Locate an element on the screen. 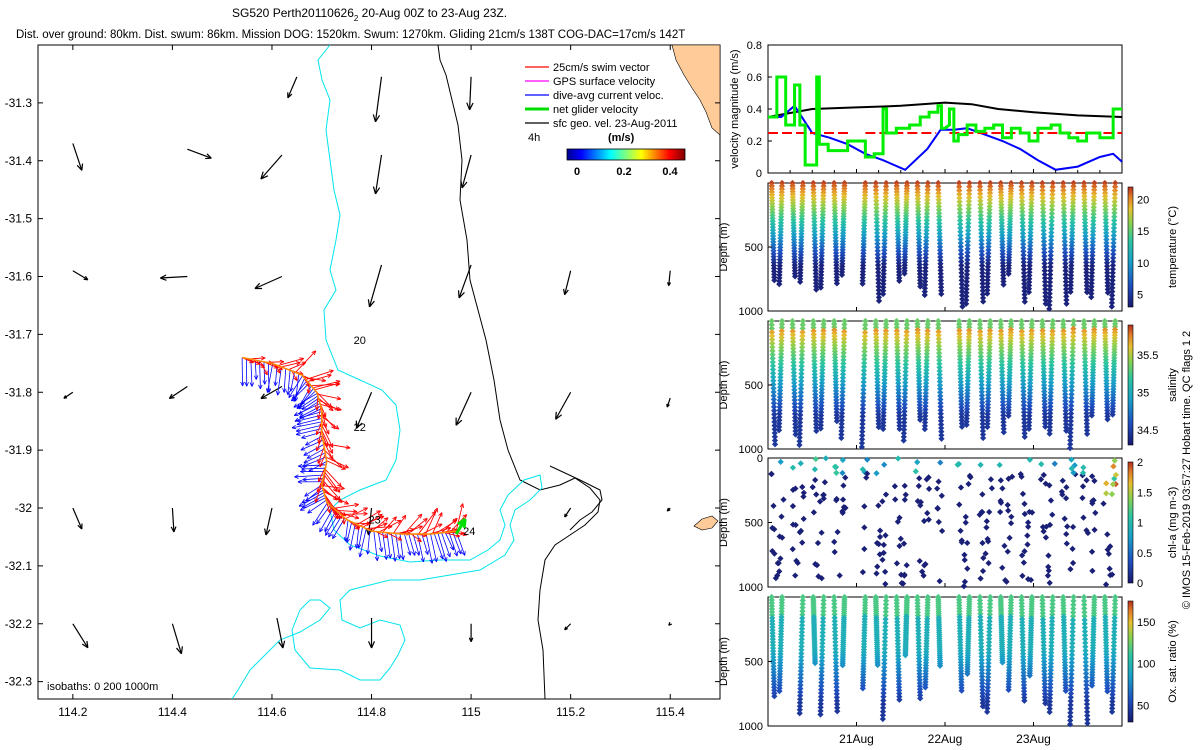  dac-vector-87-head is located at coordinates (455, 554).